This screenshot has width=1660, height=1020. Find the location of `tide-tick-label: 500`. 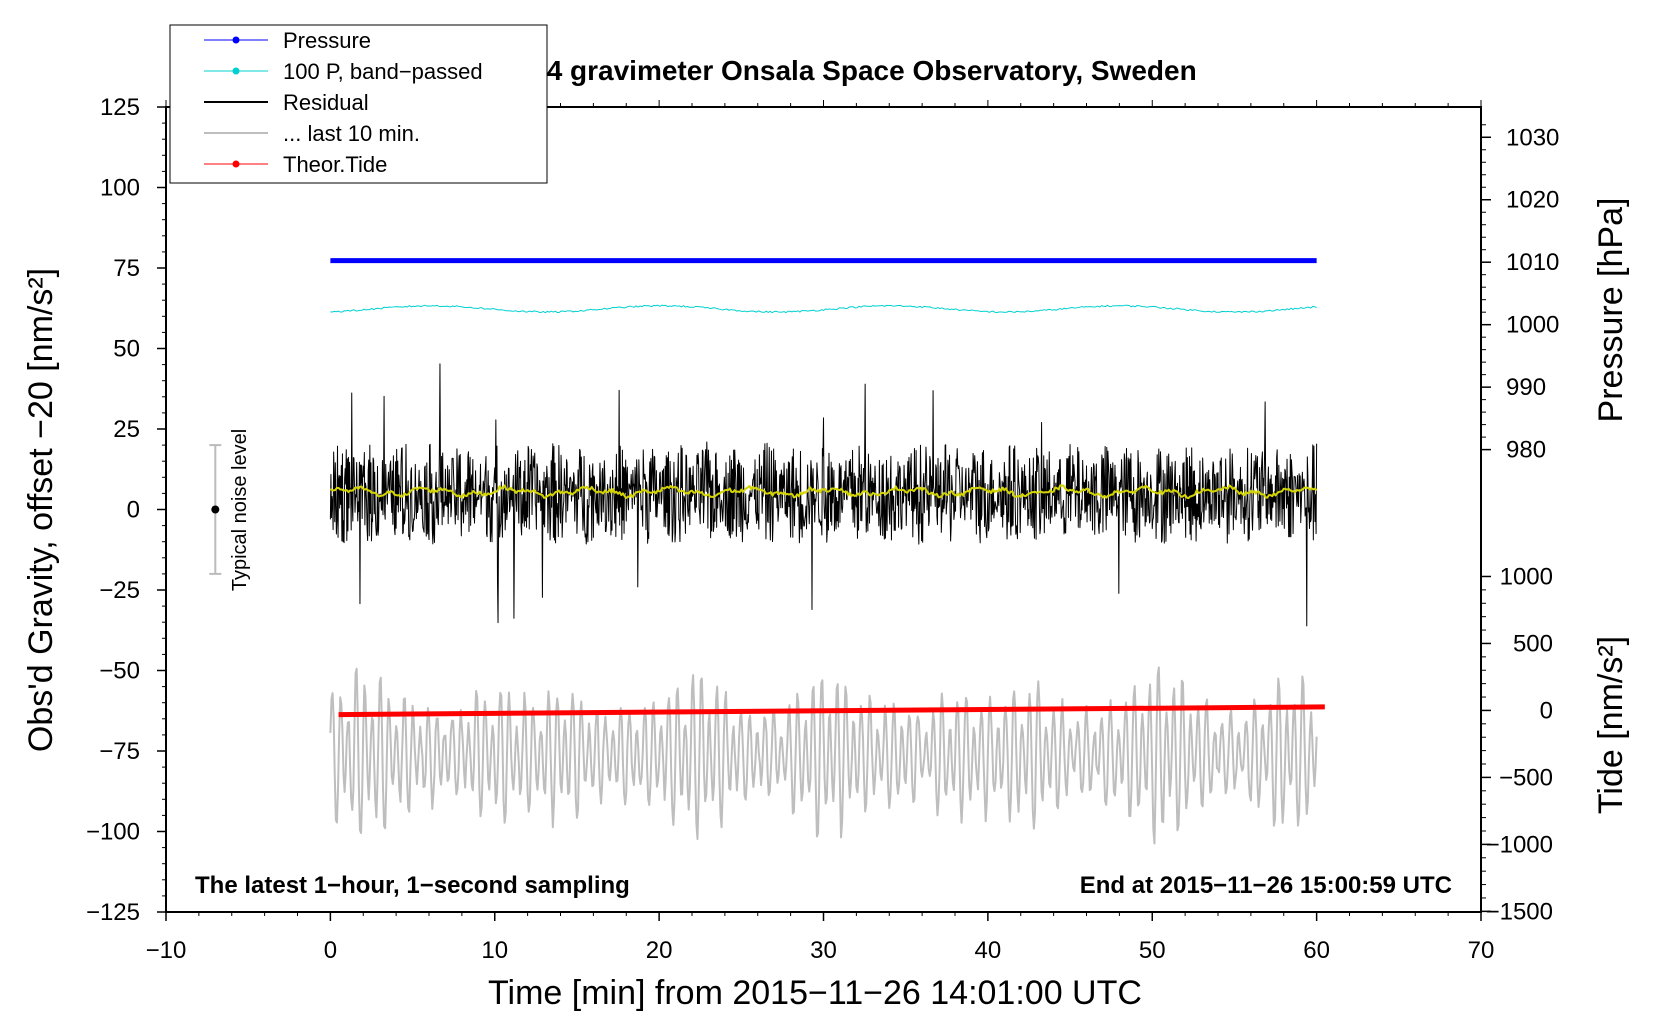

tide-tick-label: 500 is located at coordinates (1533, 643).